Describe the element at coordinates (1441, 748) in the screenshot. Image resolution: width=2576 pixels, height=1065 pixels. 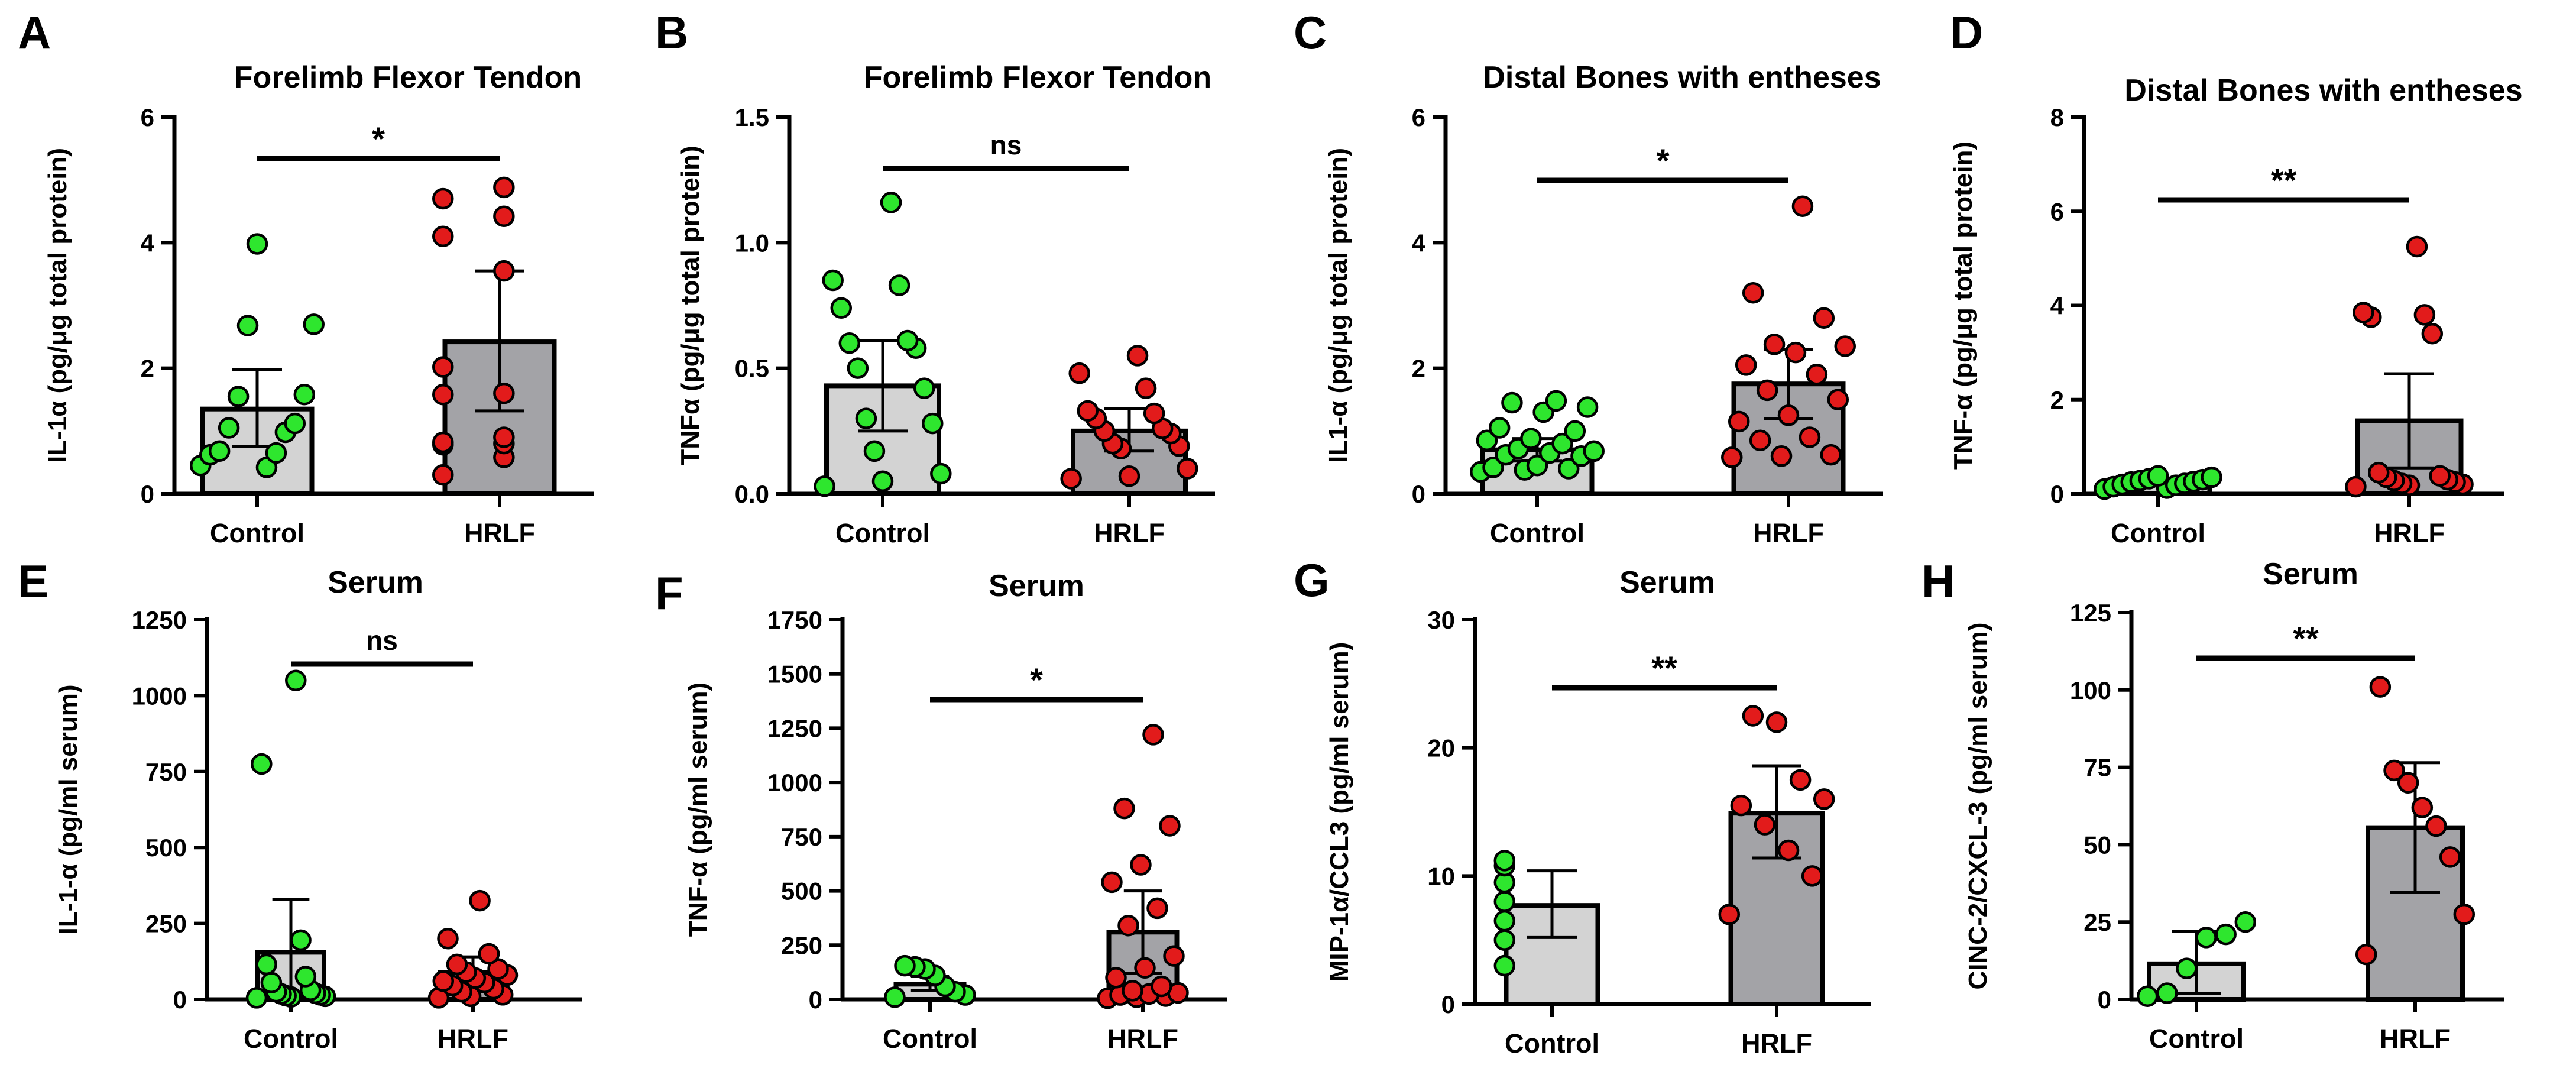
I see `y-tick-label: 20` at that location.